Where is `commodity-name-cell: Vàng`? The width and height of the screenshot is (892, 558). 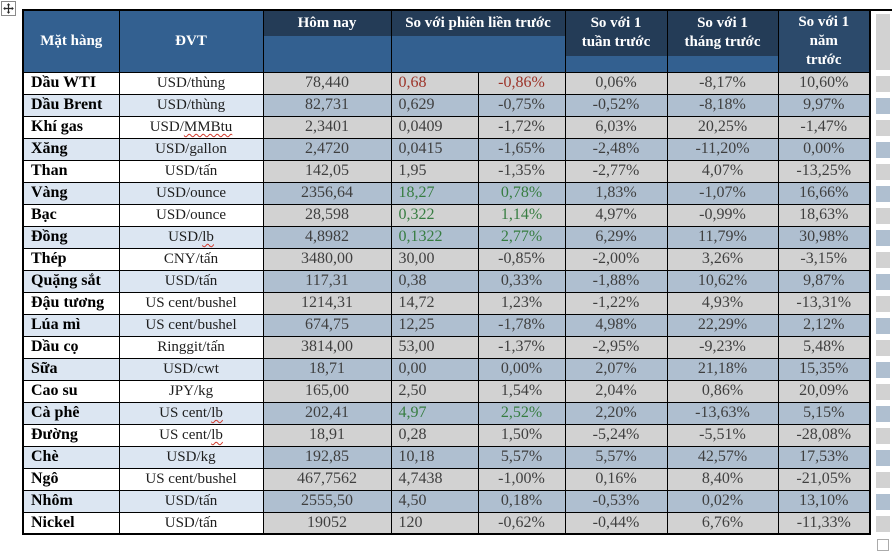
commodity-name-cell: Vàng is located at coordinates (71, 193).